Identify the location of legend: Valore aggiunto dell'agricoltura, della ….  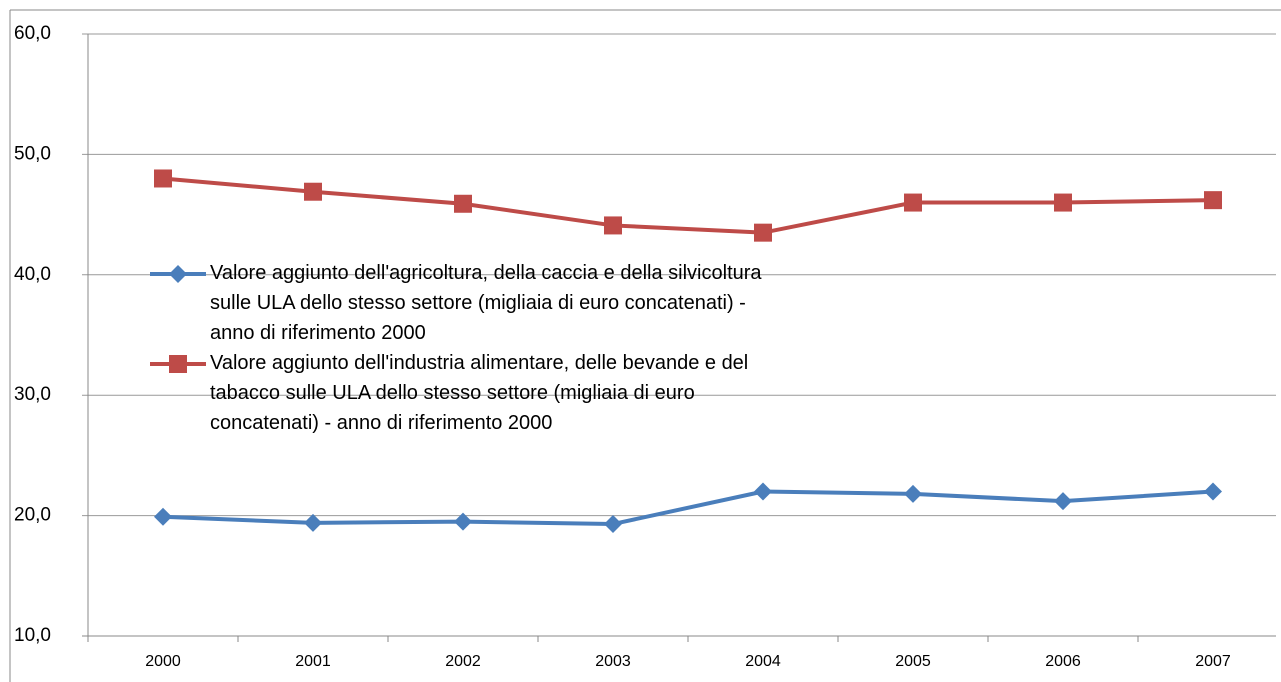
(458, 348).